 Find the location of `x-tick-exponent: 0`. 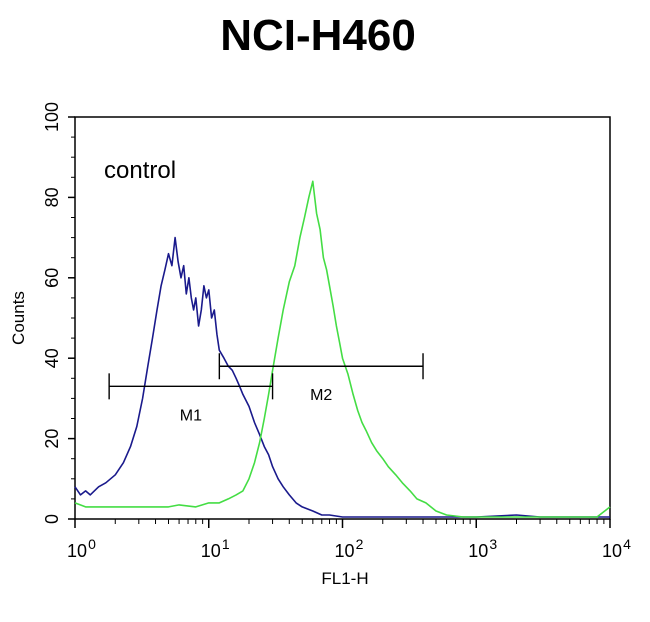

x-tick-exponent: 0 is located at coordinates (92, 544).